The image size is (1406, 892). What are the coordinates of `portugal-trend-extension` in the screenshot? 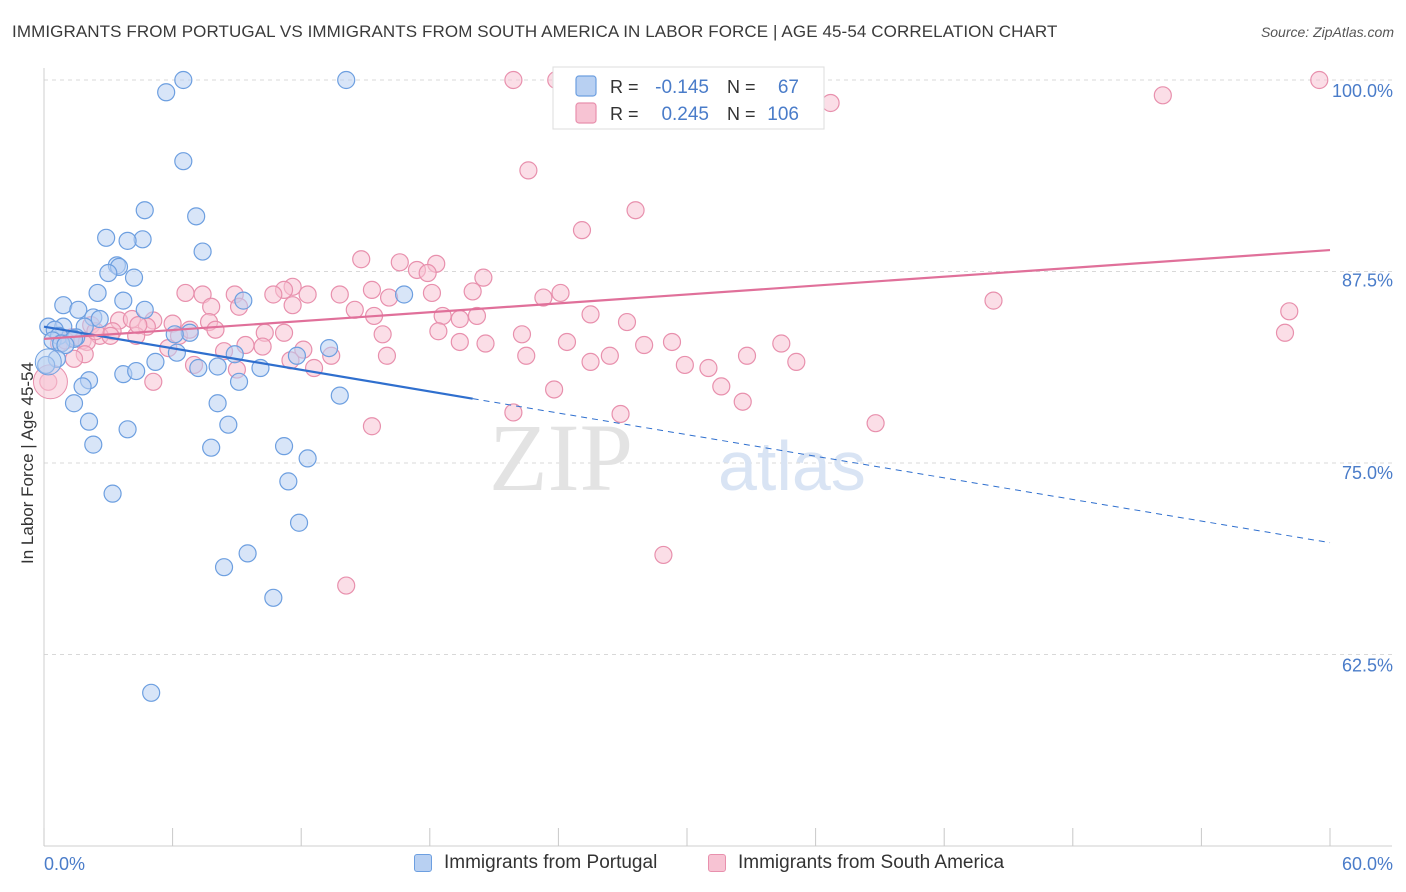 It's located at (901, 471).